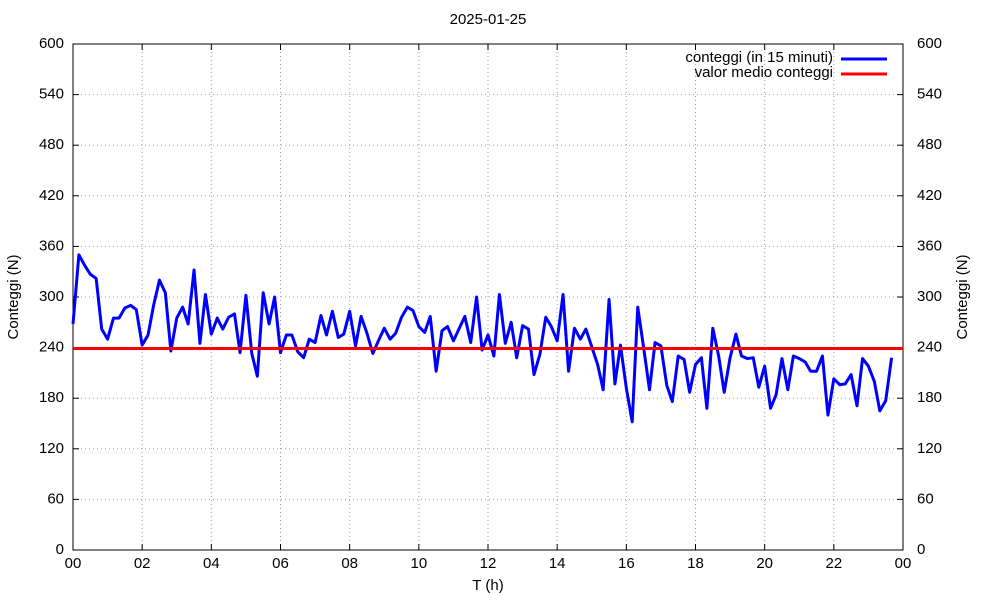 The image size is (1000, 600). What do you see at coordinates (51, 296) in the screenshot?
I see `y-tick-label: 300` at bounding box center [51, 296].